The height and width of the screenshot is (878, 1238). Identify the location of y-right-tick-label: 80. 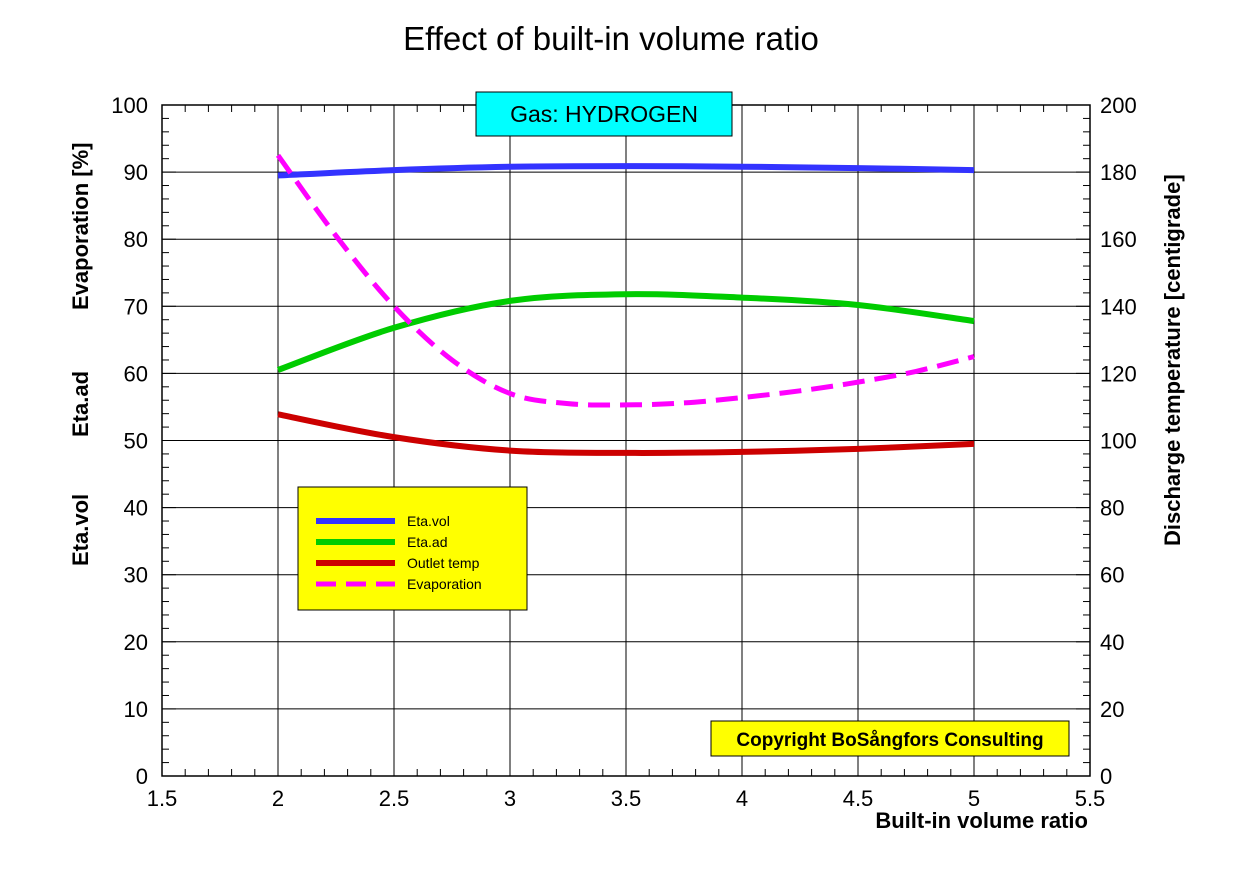
(1112, 508).